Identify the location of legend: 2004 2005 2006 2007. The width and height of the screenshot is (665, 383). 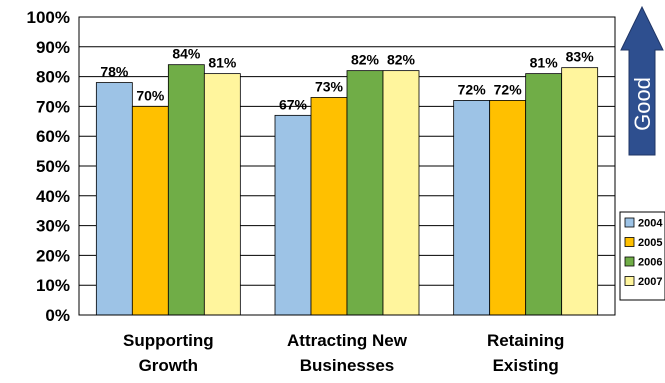
(642, 256).